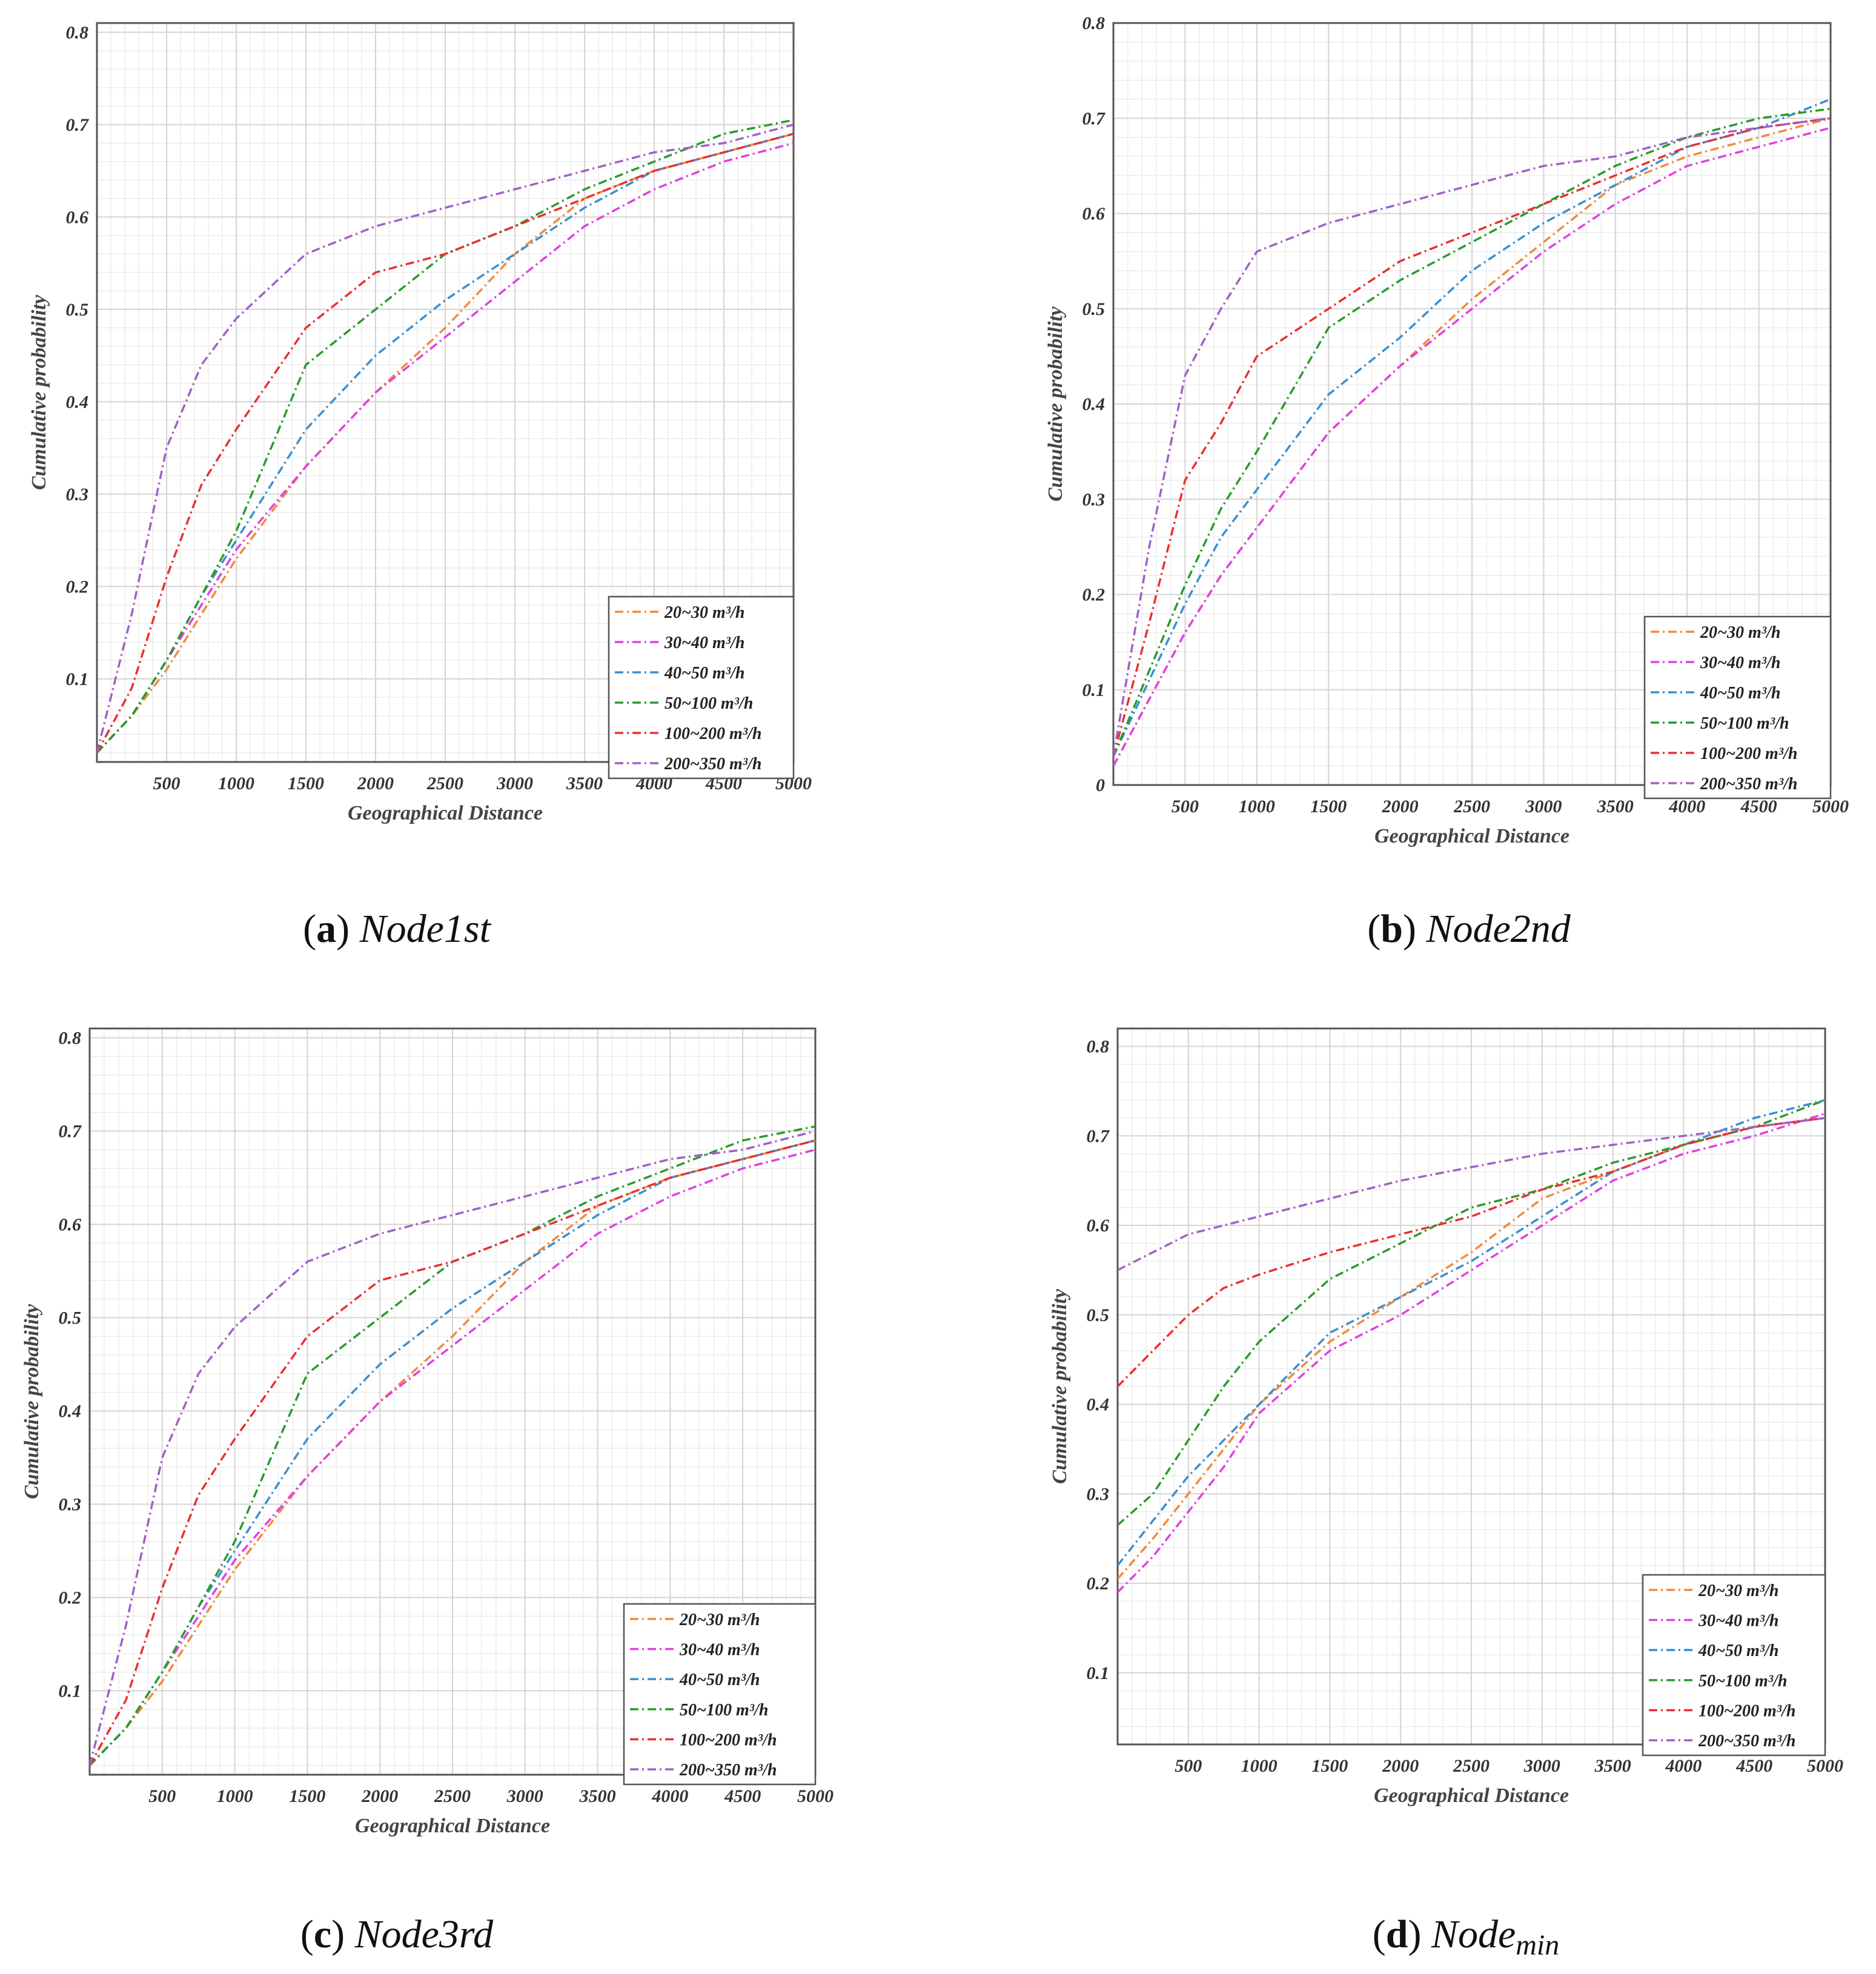 Image resolution: width=1876 pixels, height=1974 pixels. Describe the element at coordinates (1537, 1945) in the screenshot. I see `caption-subscript: min` at that location.